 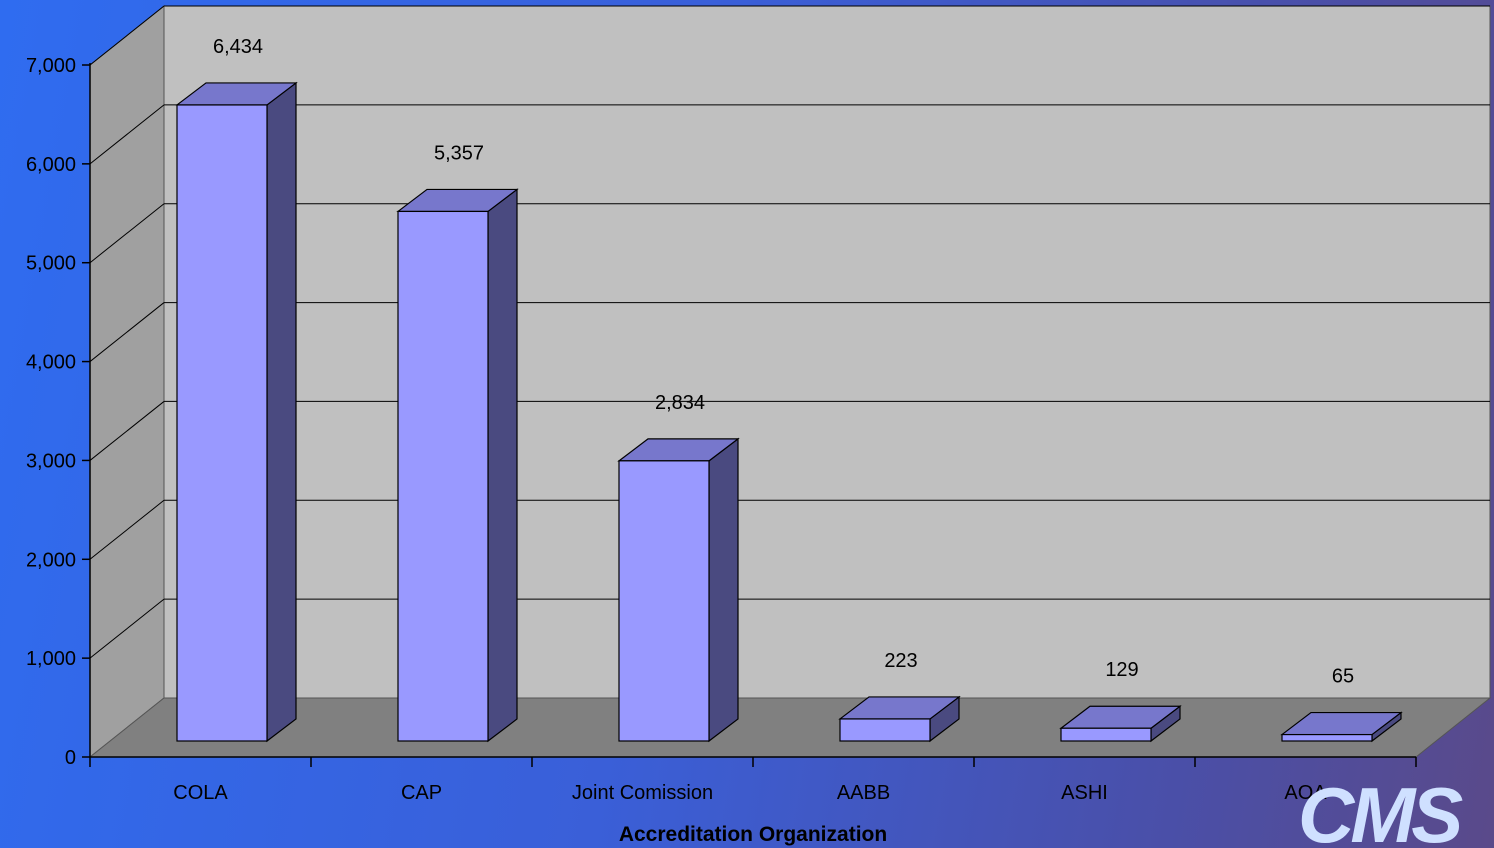 I want to click on x-tick-label: CAP, so click(x=421, y=793).